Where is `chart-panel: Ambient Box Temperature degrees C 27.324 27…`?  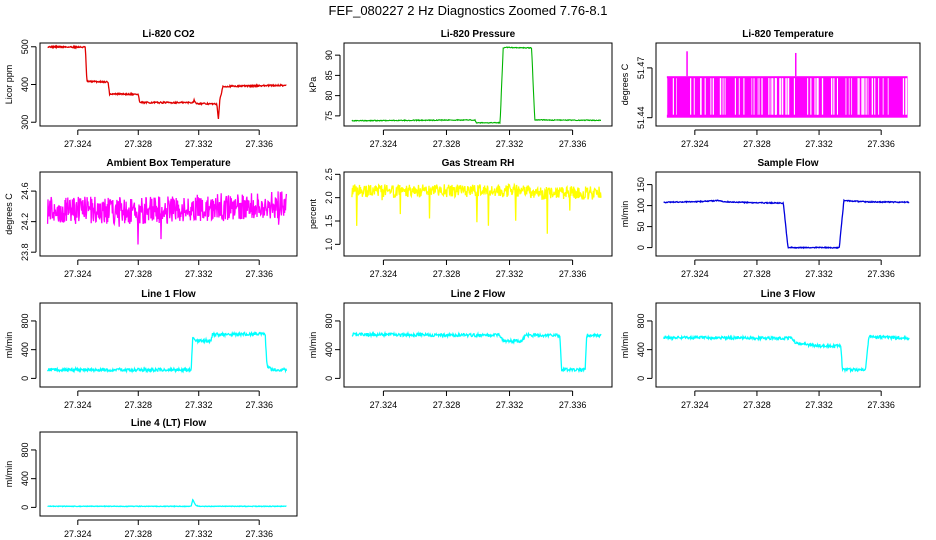
chart-panel: Ambient Box Temperature degrees C 27.324 27… is located at coordinates (151, 218).